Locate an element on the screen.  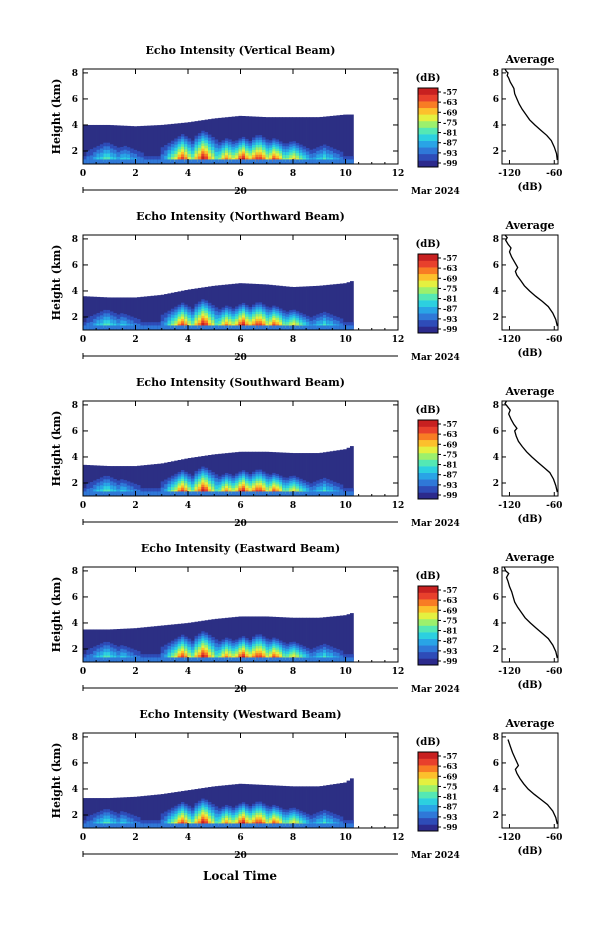
x-tick-label: 12 is located at coordinates (398, 506).